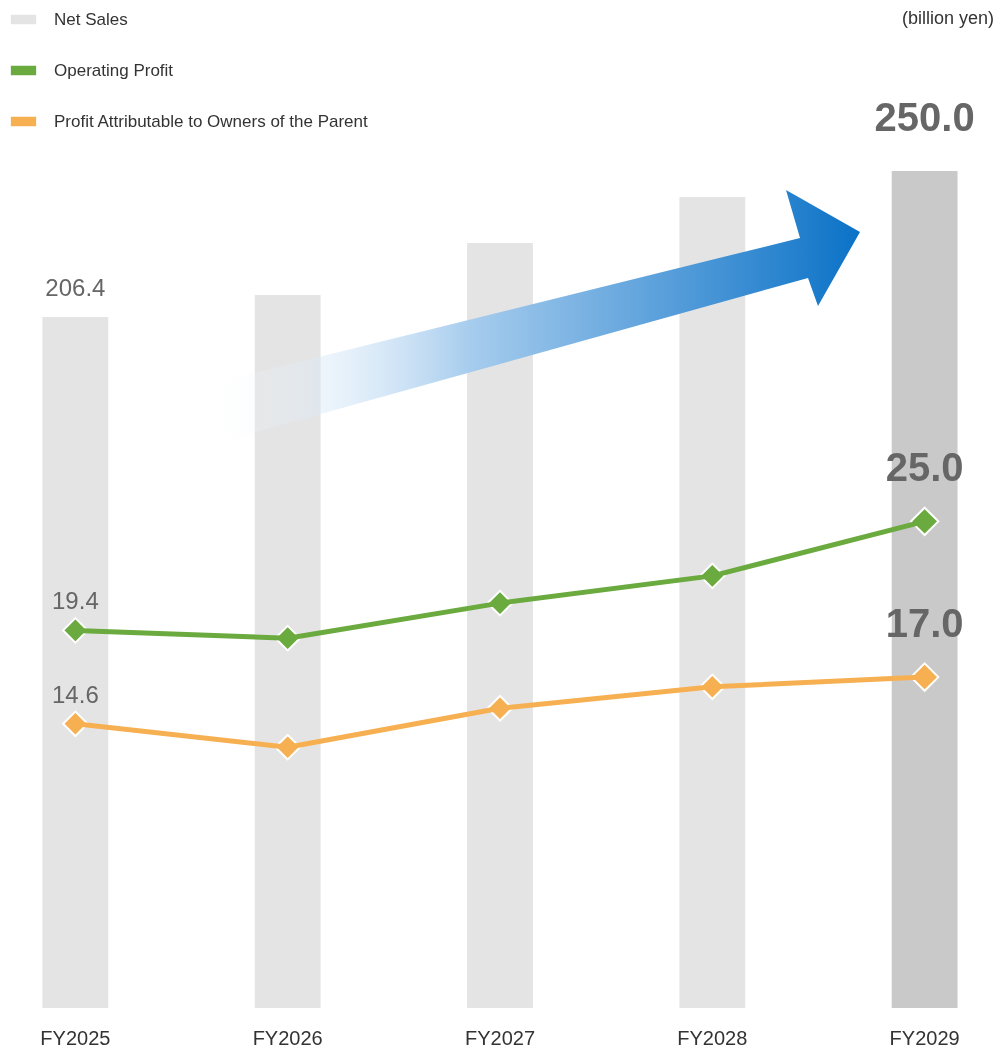 The width and height of the screenshot is (1000, 1055). I want to click on data-label: 25.0, so click(924, 467).